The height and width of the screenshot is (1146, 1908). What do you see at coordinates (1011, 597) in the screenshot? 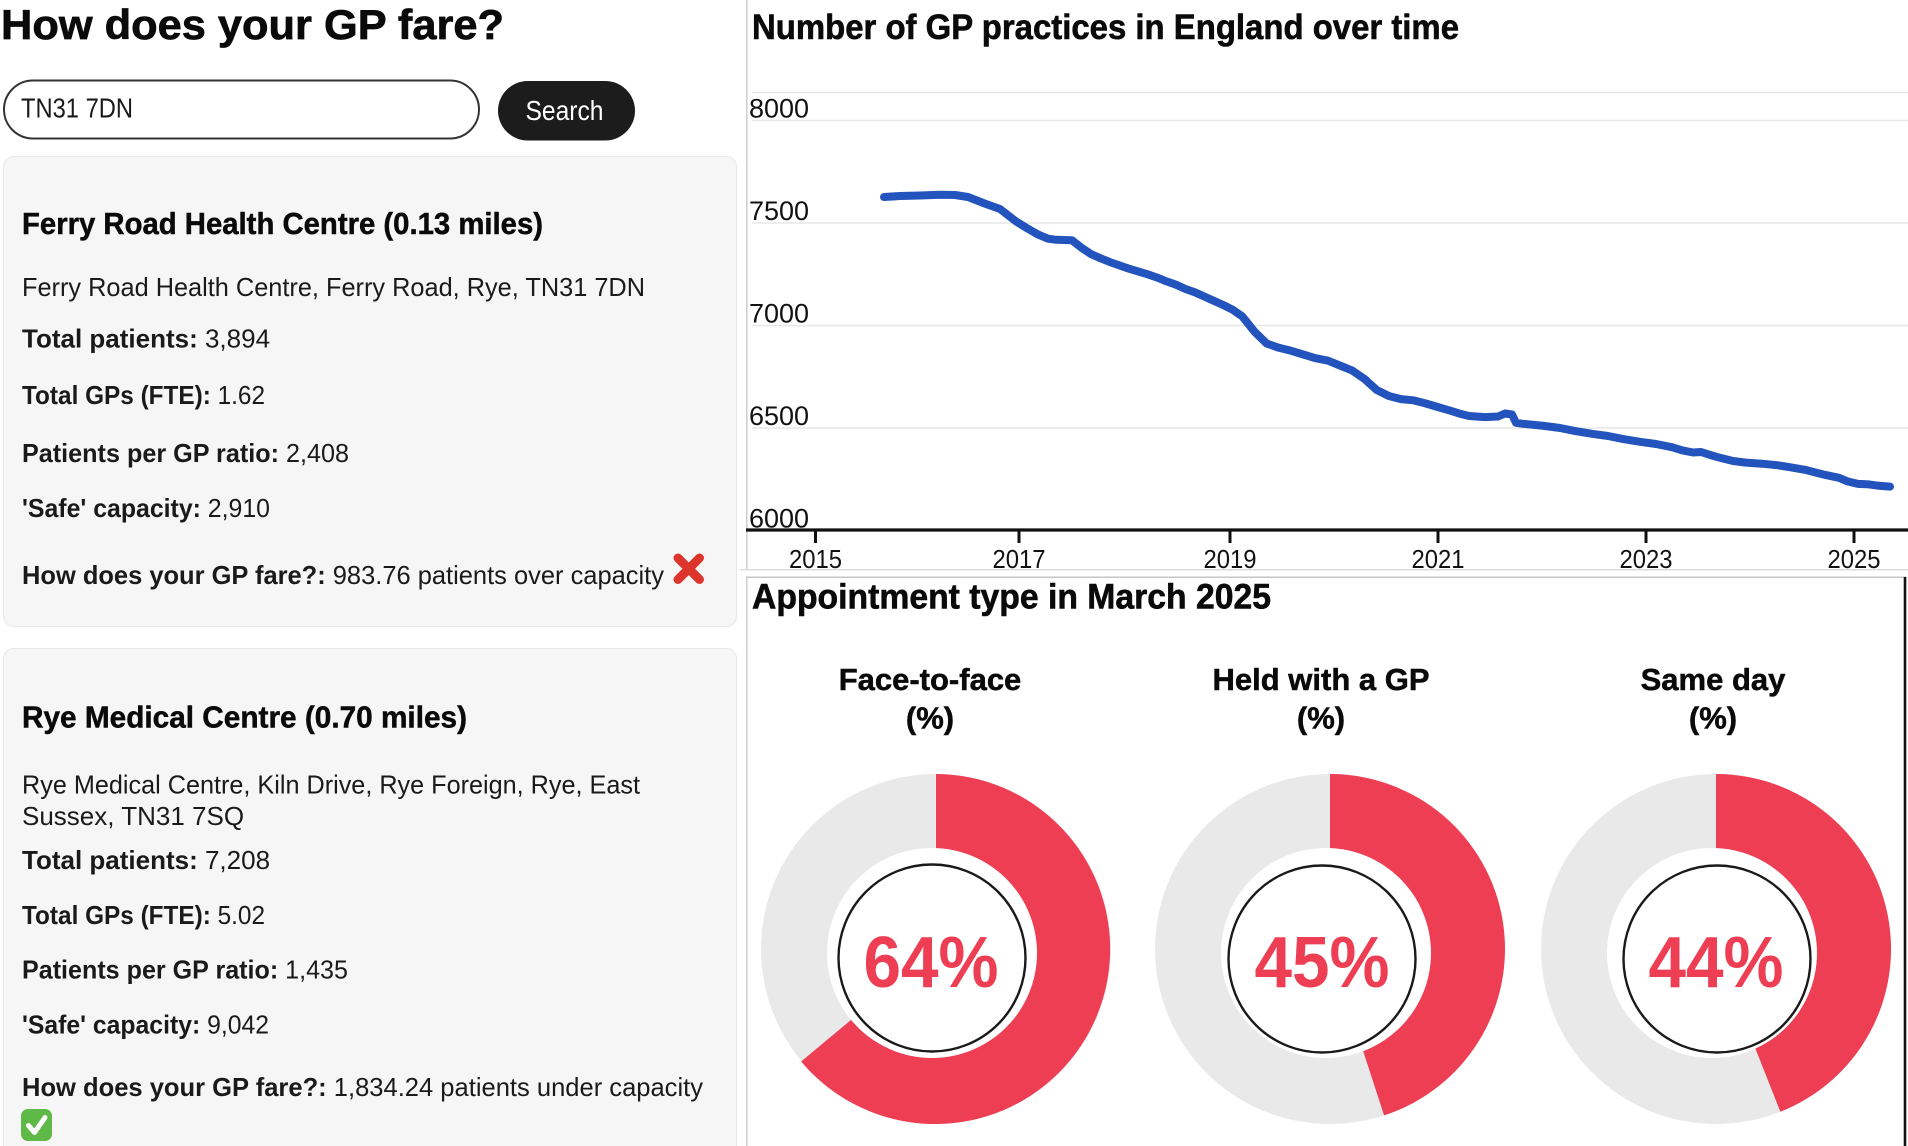
I see `svg-text: Appointment type in March 2025` at bounding box center [1011, 597].